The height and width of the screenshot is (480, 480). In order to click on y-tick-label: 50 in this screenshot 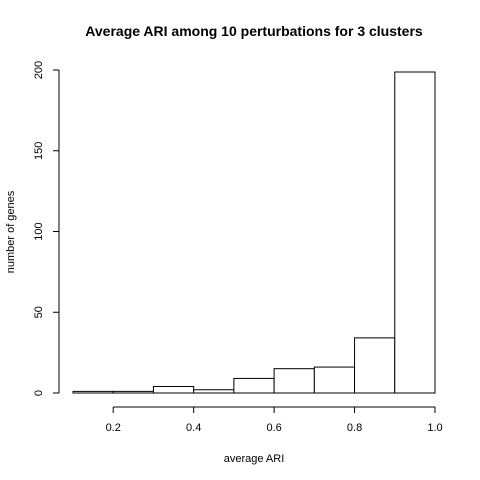, I will do `click(39, 312)`.